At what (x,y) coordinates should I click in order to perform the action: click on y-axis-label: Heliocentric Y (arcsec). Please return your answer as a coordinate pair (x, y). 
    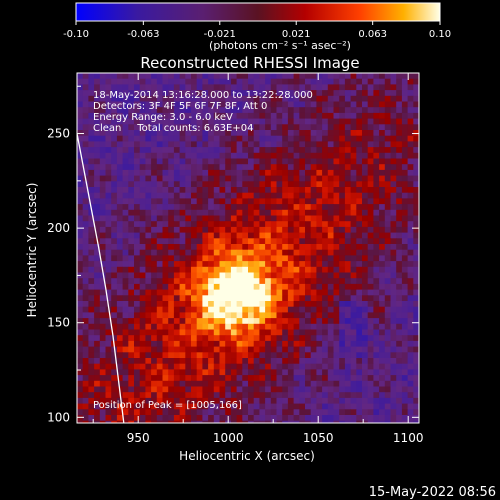
    Looking at the image, I should click on (32, 250).